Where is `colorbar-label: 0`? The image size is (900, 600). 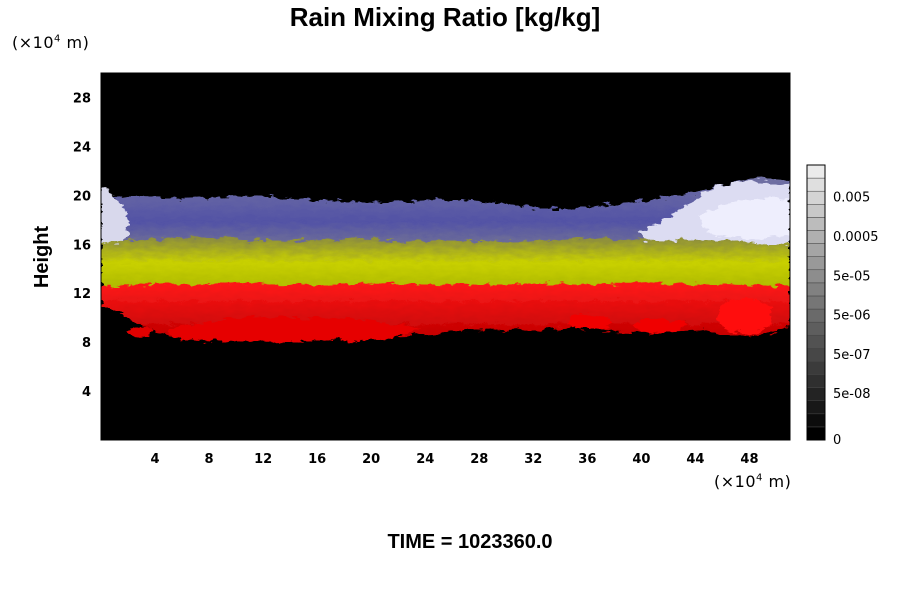
colorbar-label: 0 is located at coordinates (837, 440).